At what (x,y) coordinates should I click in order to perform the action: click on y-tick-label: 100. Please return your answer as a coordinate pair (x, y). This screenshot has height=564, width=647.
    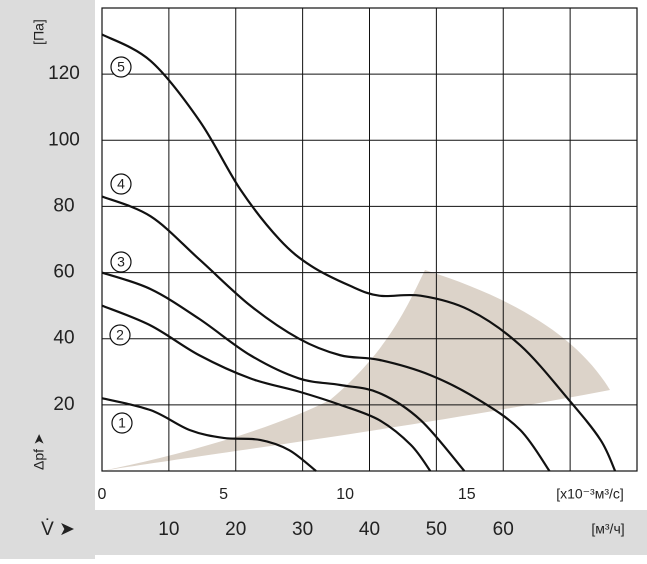
    Looking at the image, I should click on (64, 139).